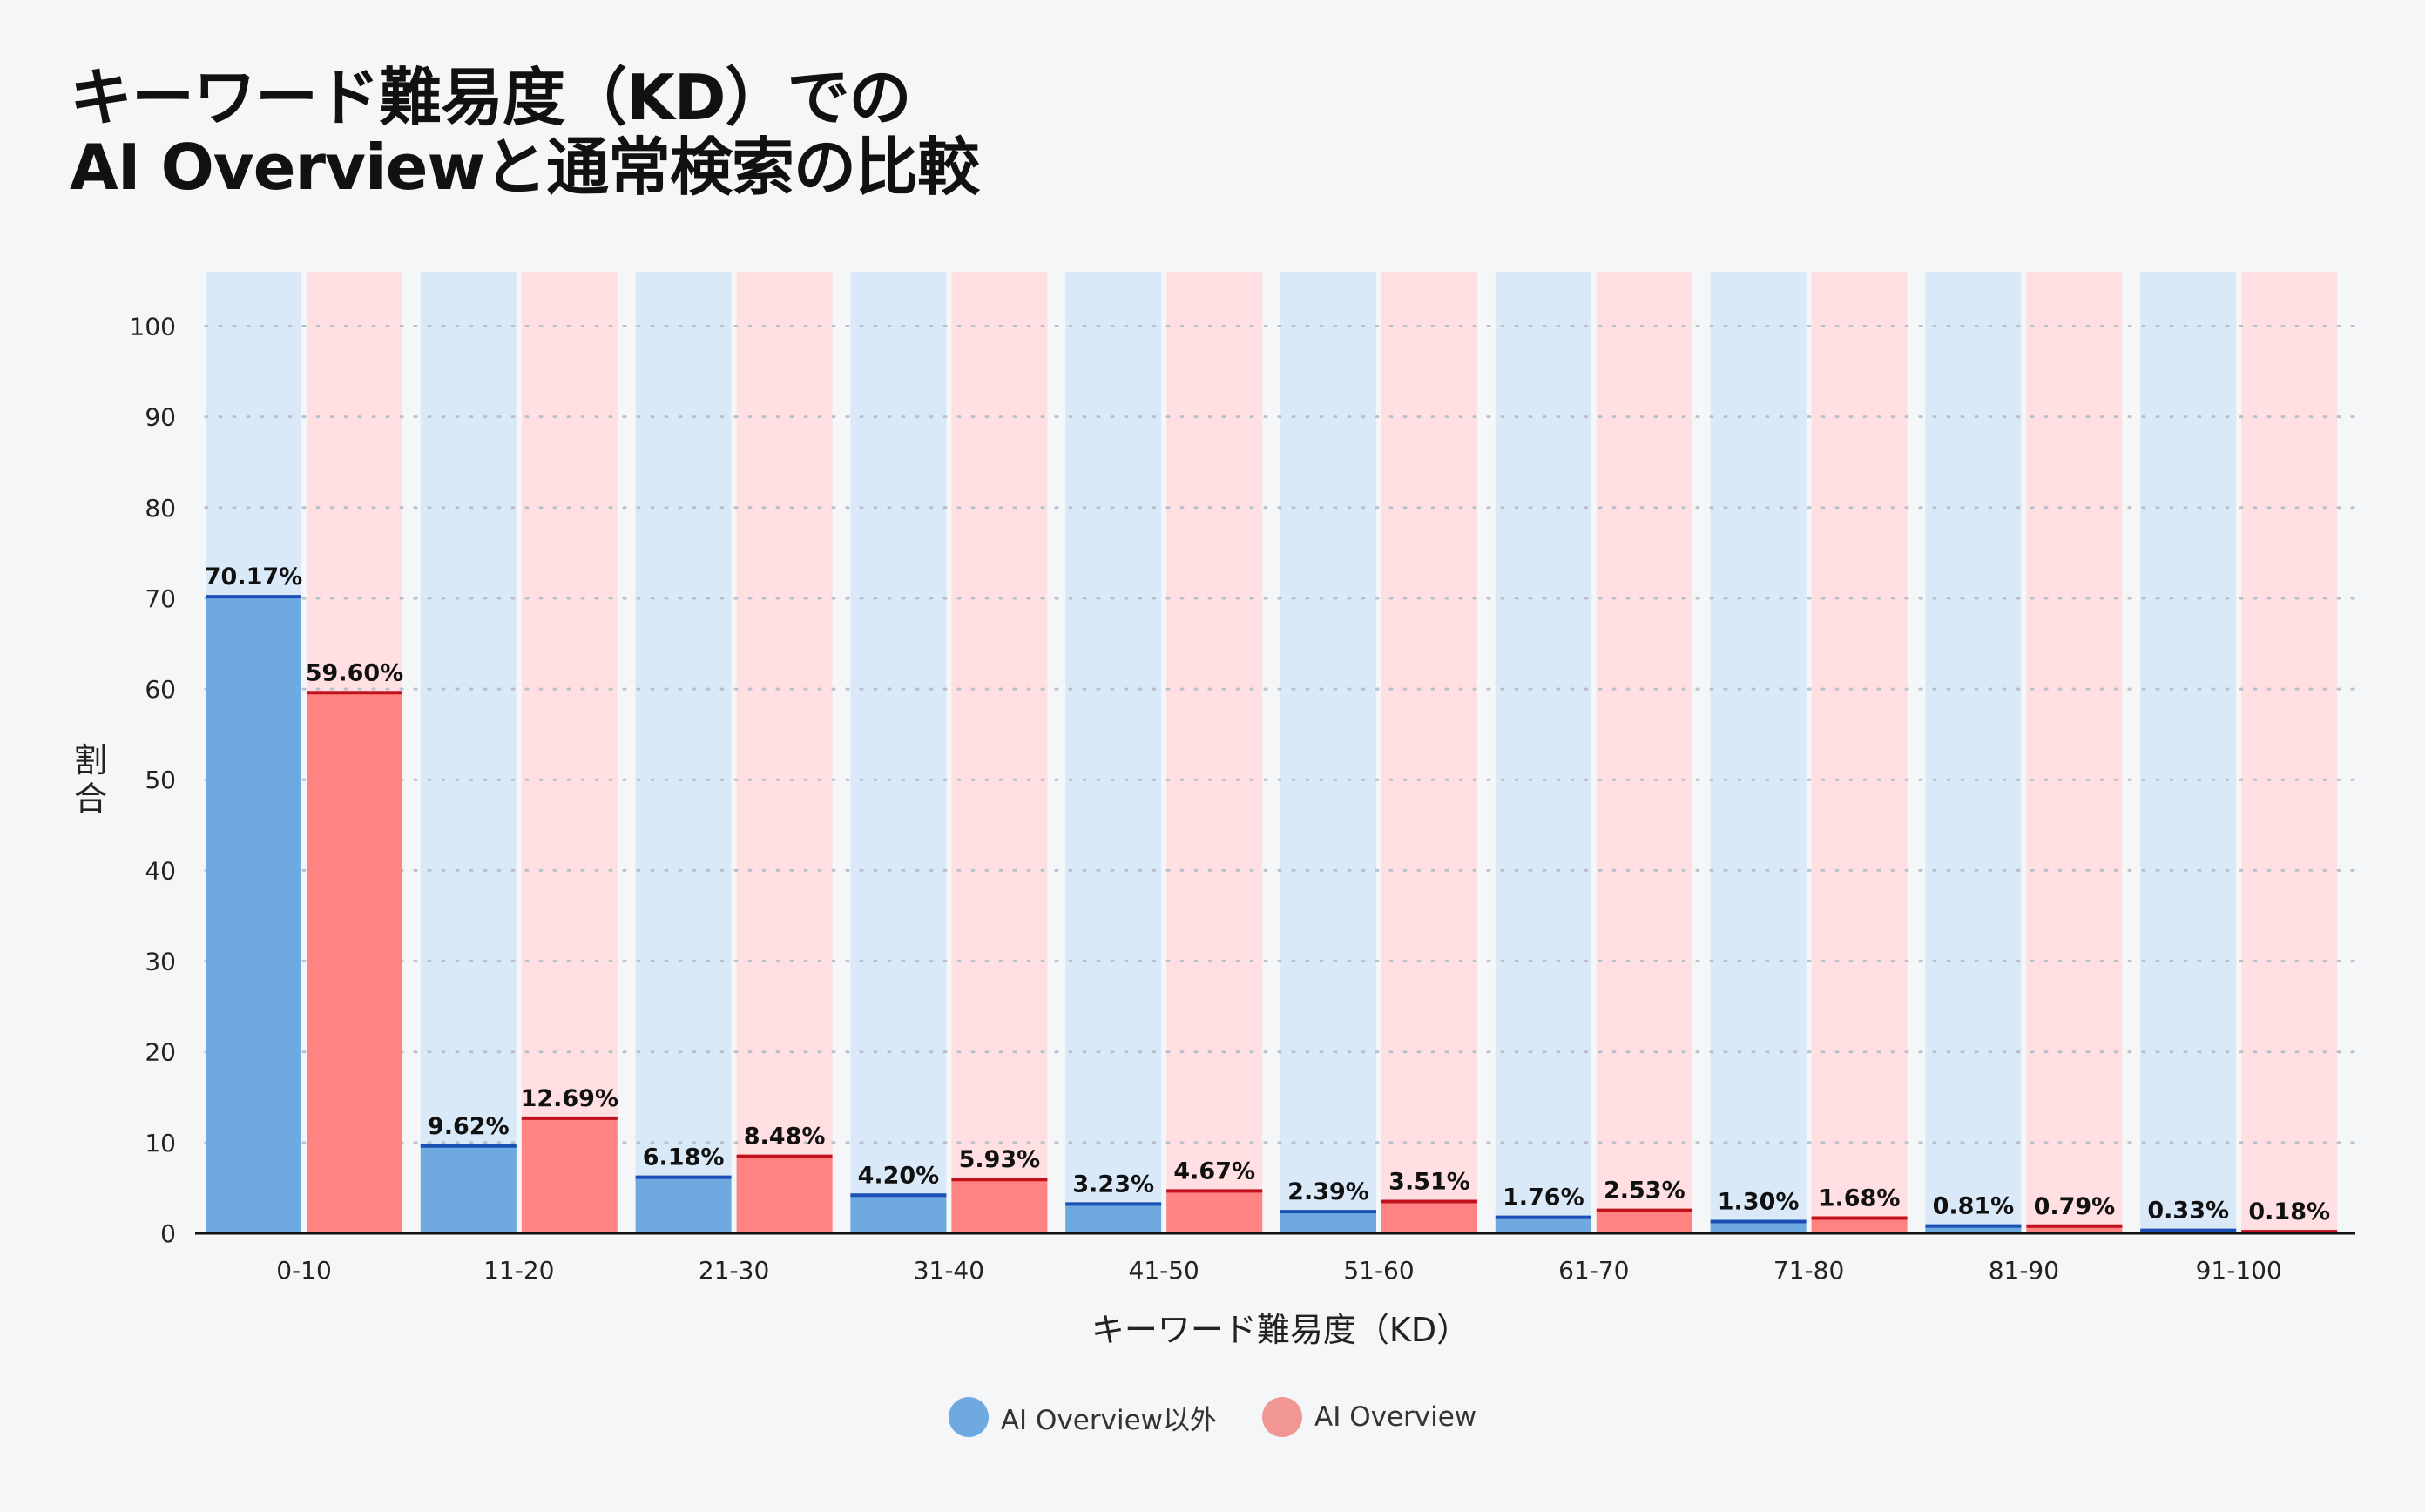 The width and height of the screenshot is (2425, 1512). I want to click on x-axis-title: キーワード難易度（KD）, so click(1280, 1330).